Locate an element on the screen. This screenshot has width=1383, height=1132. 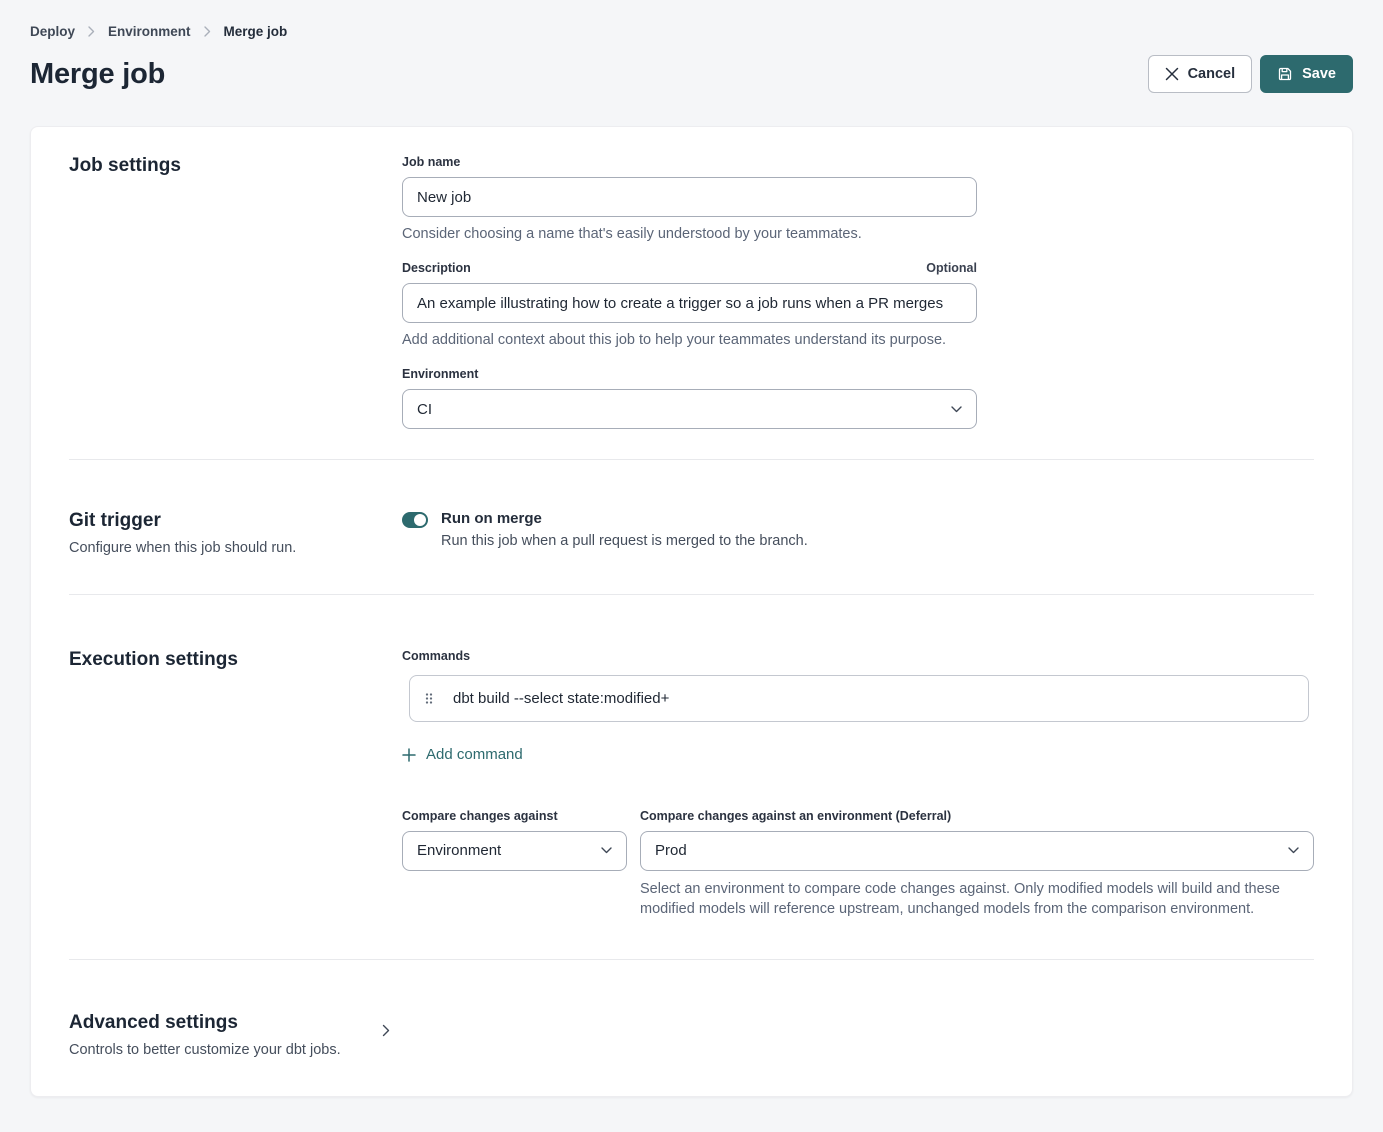
floppy-disk-icon is located at coordinates (1285, 74).